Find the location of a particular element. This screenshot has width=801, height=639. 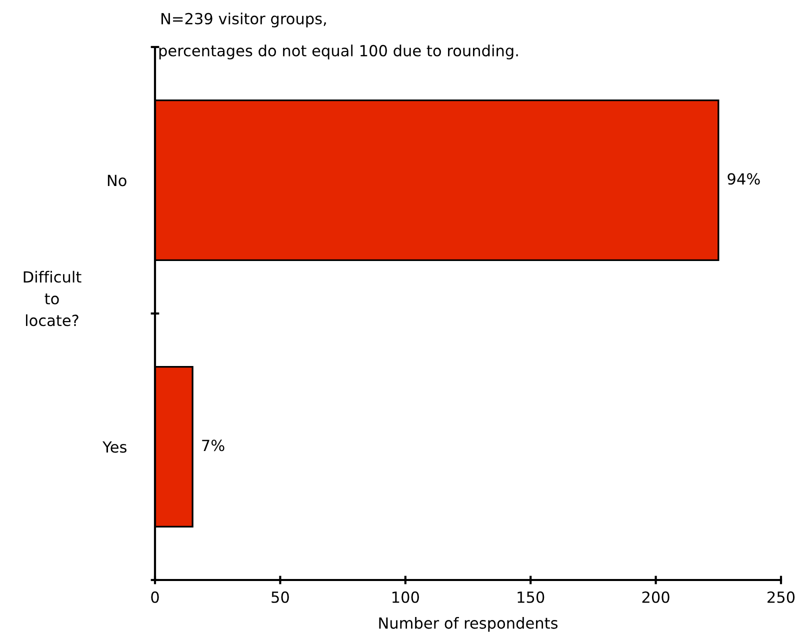

x-tick-label: 200 is located at coordinates (656, 597).